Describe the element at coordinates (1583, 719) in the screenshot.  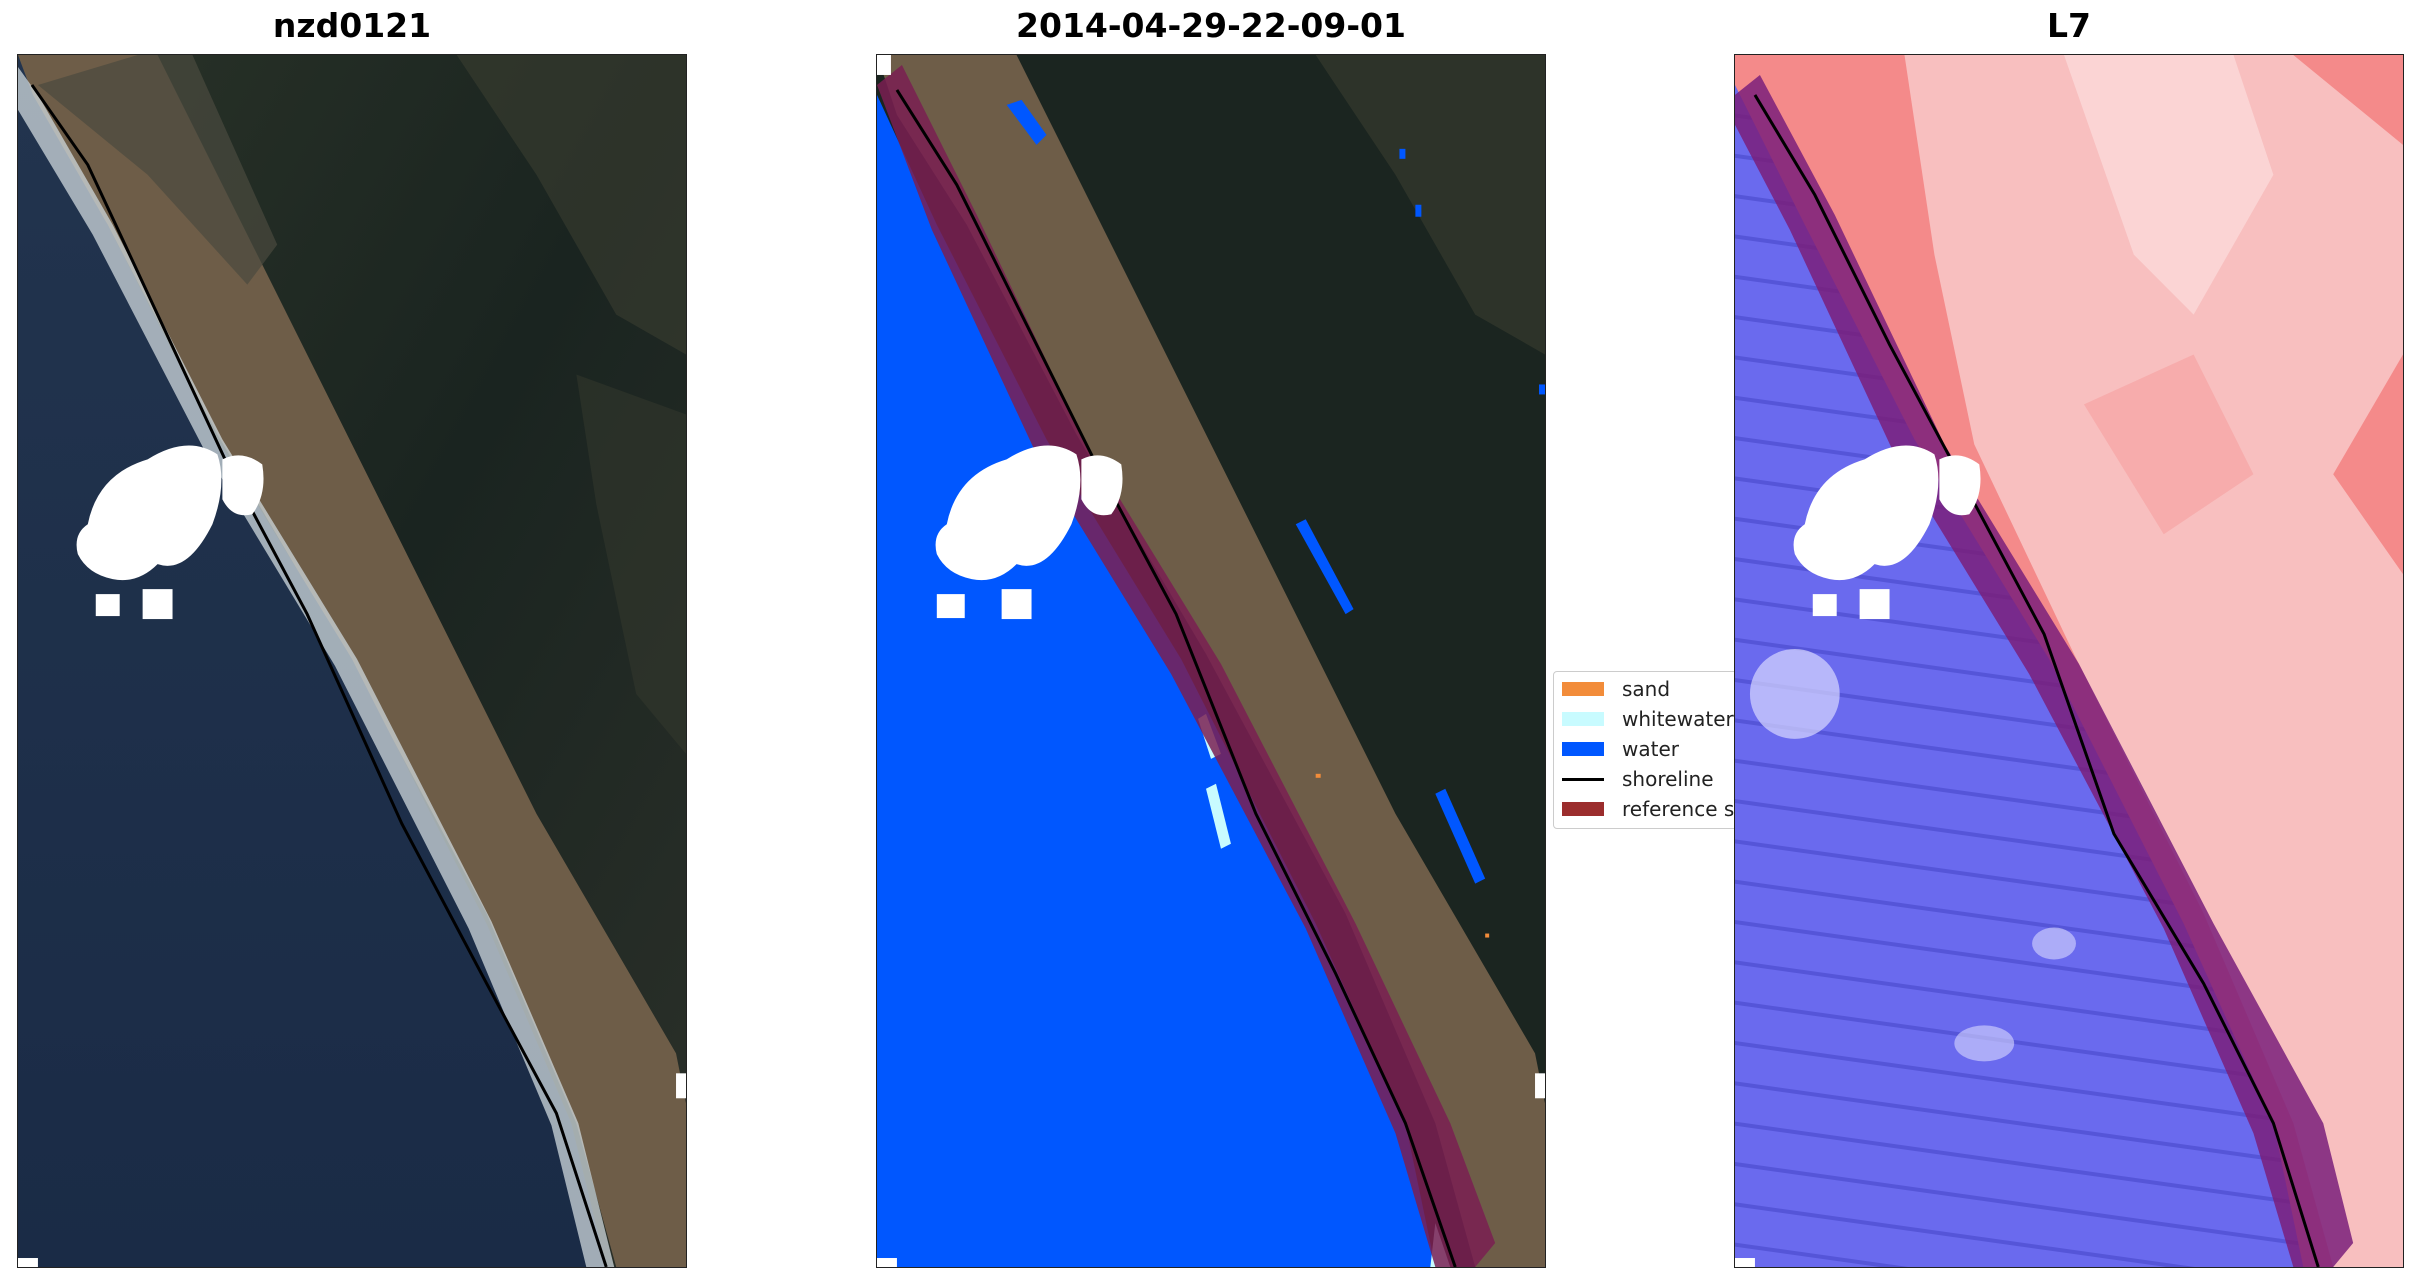
I see `legend-swatch-whitewater` at that location.